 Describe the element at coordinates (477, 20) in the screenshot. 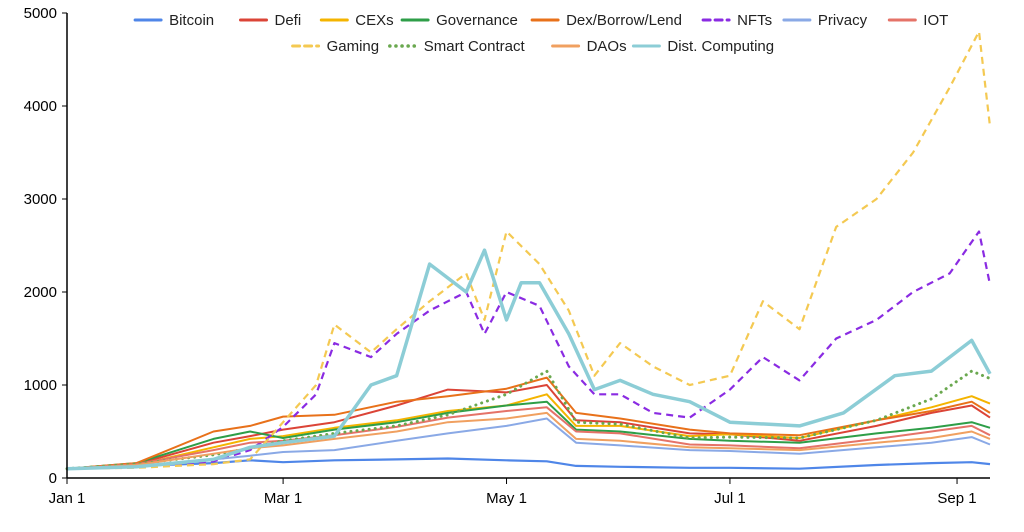

I see `legend-label: Governance` at that location.